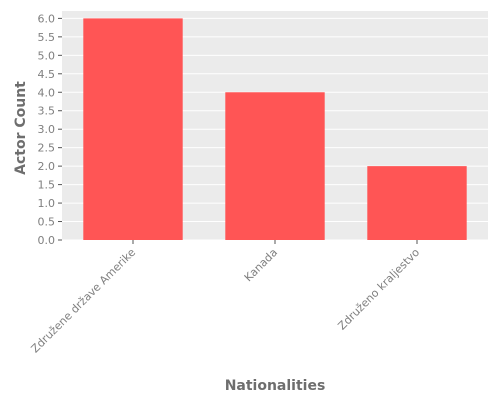  What do you see at coordinates (47, 166) in the screenshot?
I see `y-tick-label: 2.0` at bounding box center [47, 166].